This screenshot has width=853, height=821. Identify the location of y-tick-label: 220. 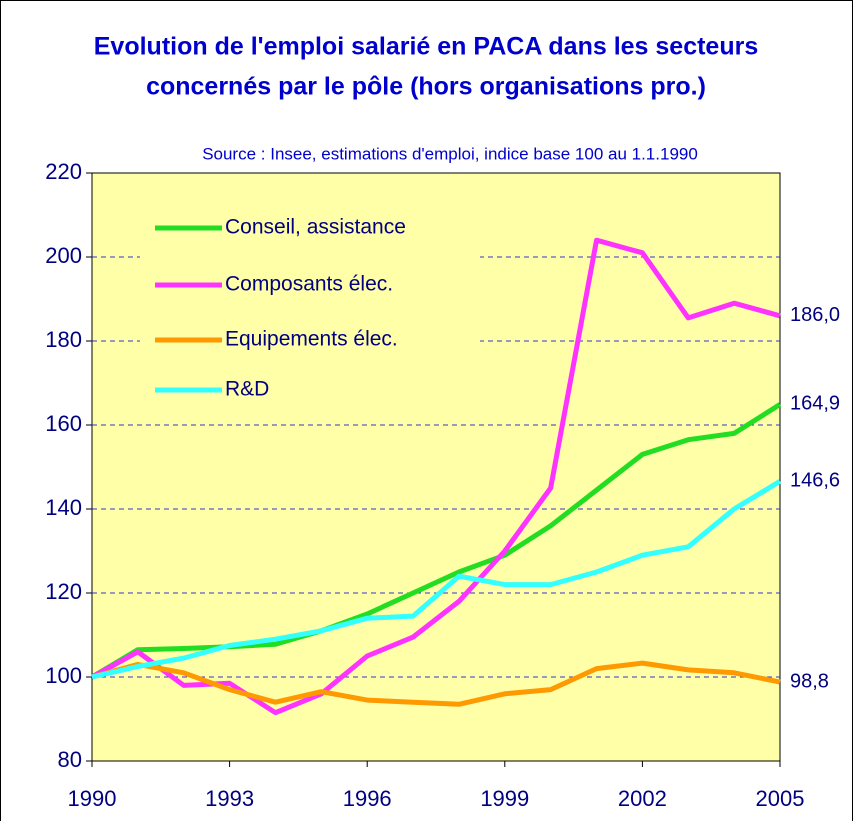
(63, 171).